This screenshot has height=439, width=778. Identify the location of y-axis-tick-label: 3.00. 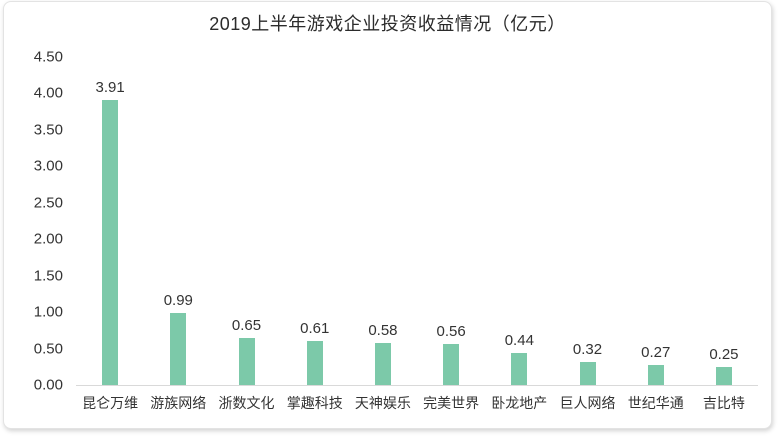
(48, 166).